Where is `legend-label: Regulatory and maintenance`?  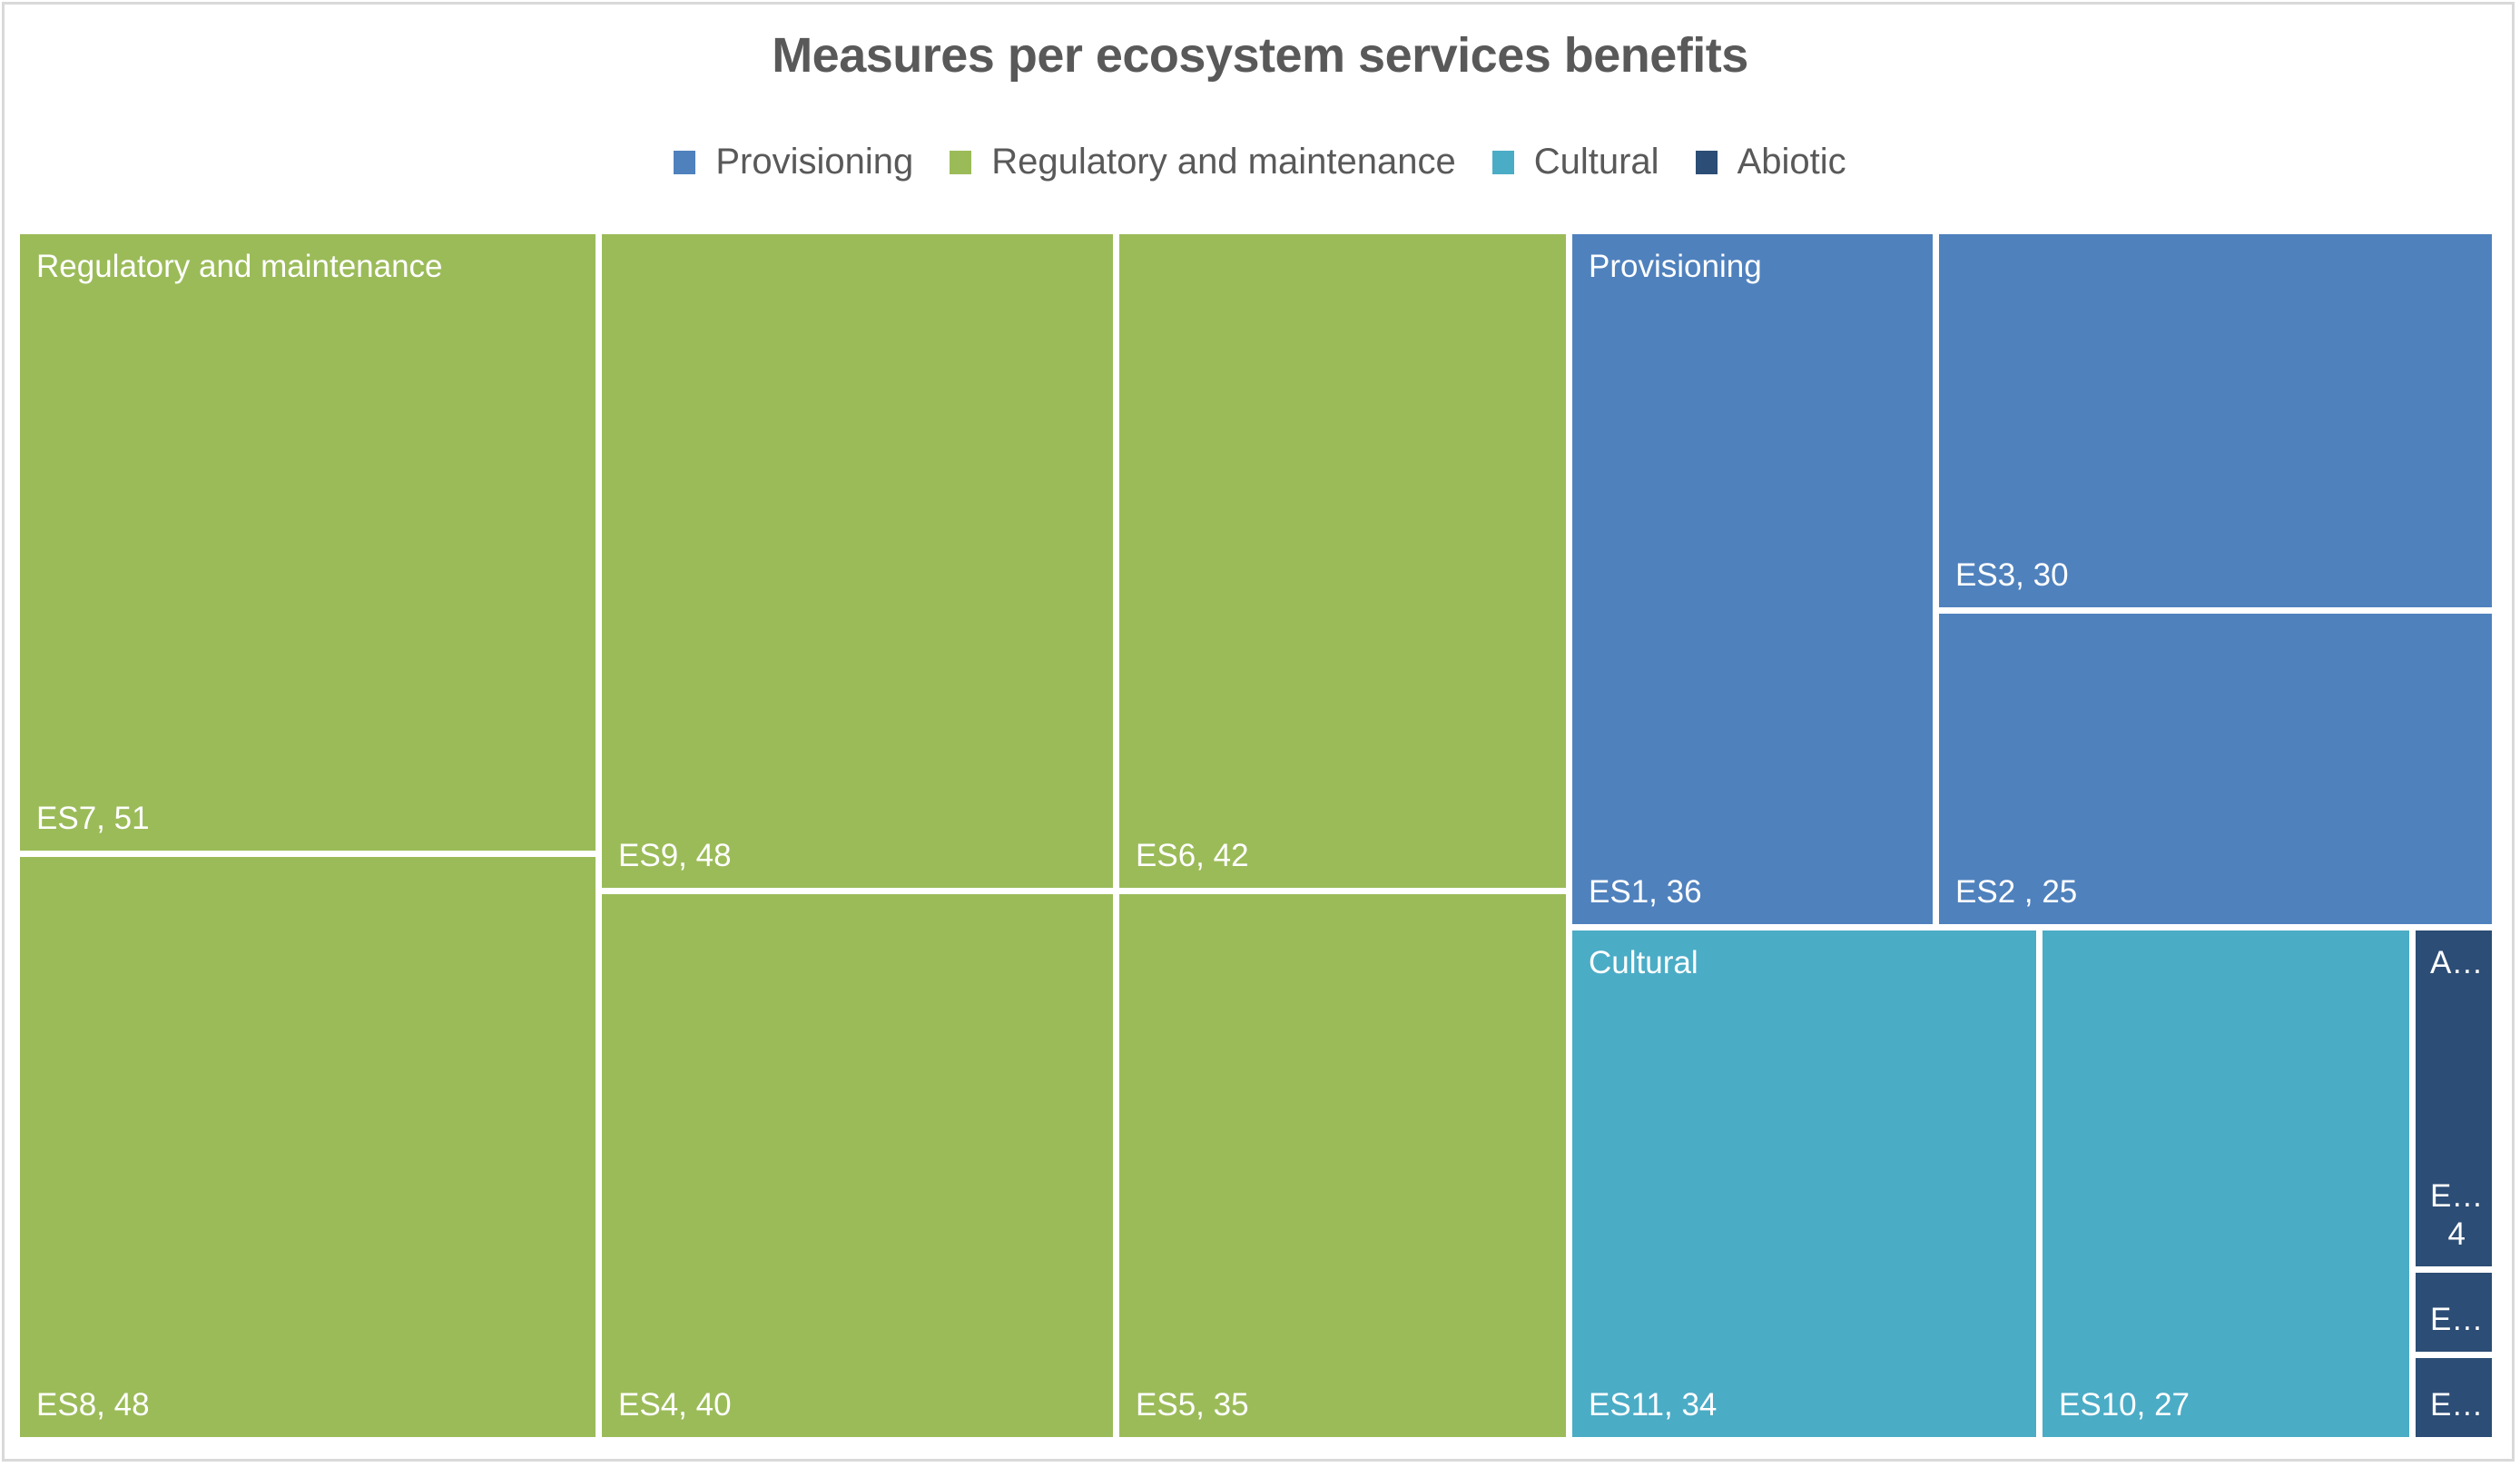 legend-label: Regulatory and maintenance is located at coordinates (1224, 162).